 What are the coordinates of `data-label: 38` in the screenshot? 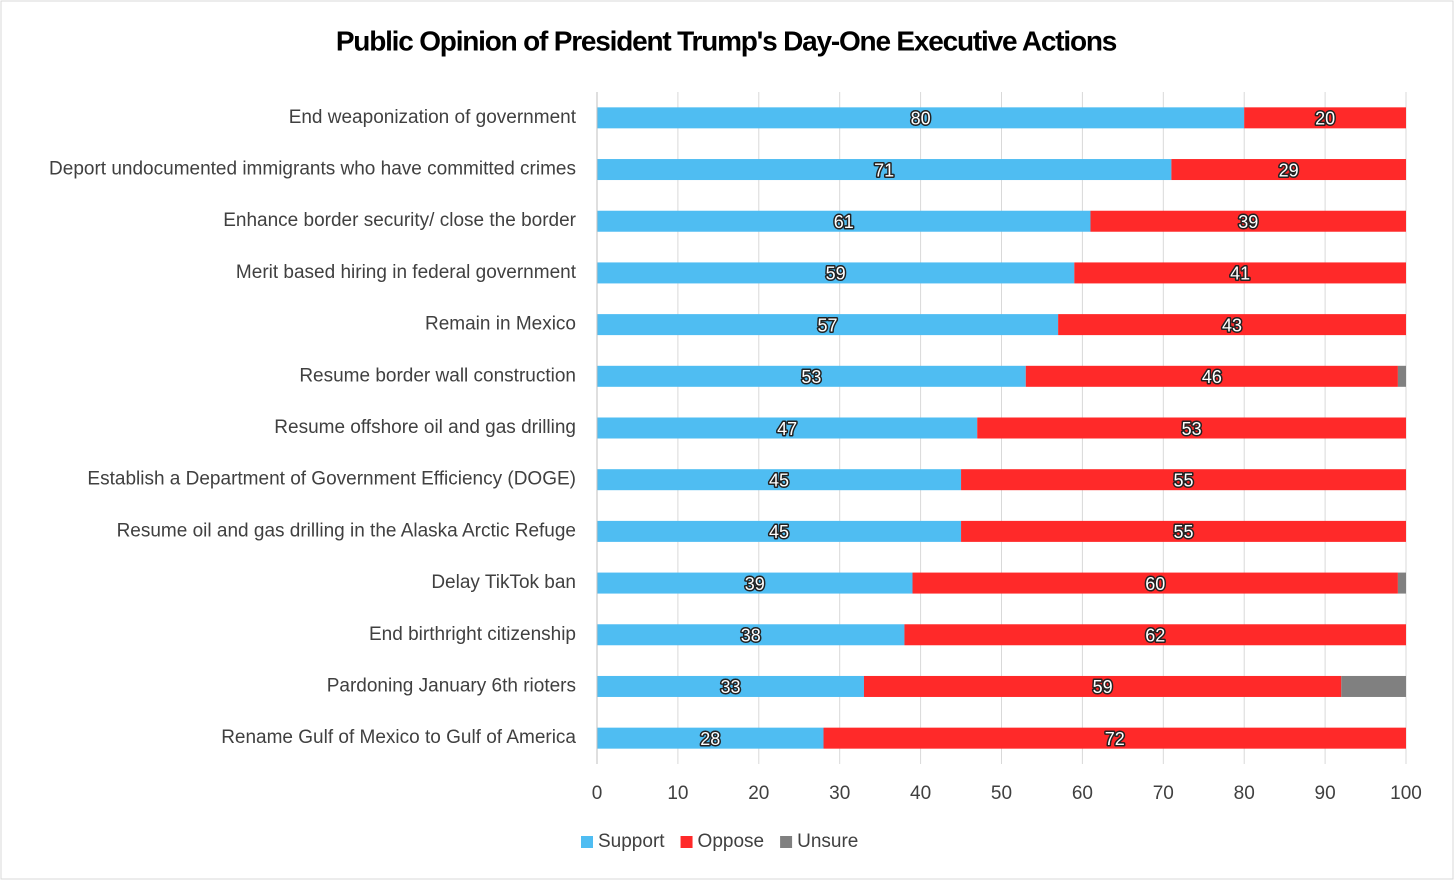 It's located at (751, 636).